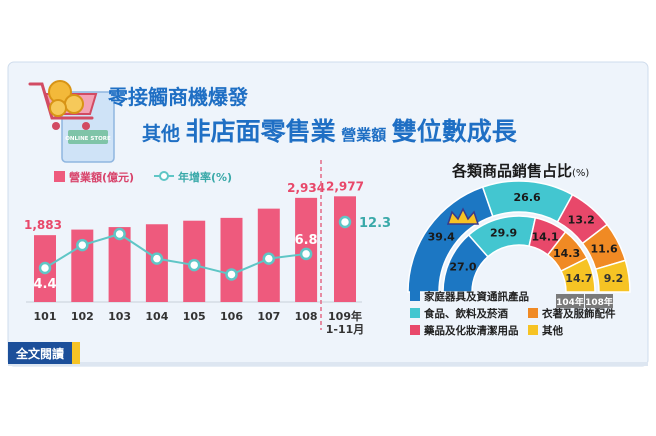 The image size is (656, 436). Describe the element at coordinates (306, 188) in the screenshot. I see `data-label: 2,934` at that location.